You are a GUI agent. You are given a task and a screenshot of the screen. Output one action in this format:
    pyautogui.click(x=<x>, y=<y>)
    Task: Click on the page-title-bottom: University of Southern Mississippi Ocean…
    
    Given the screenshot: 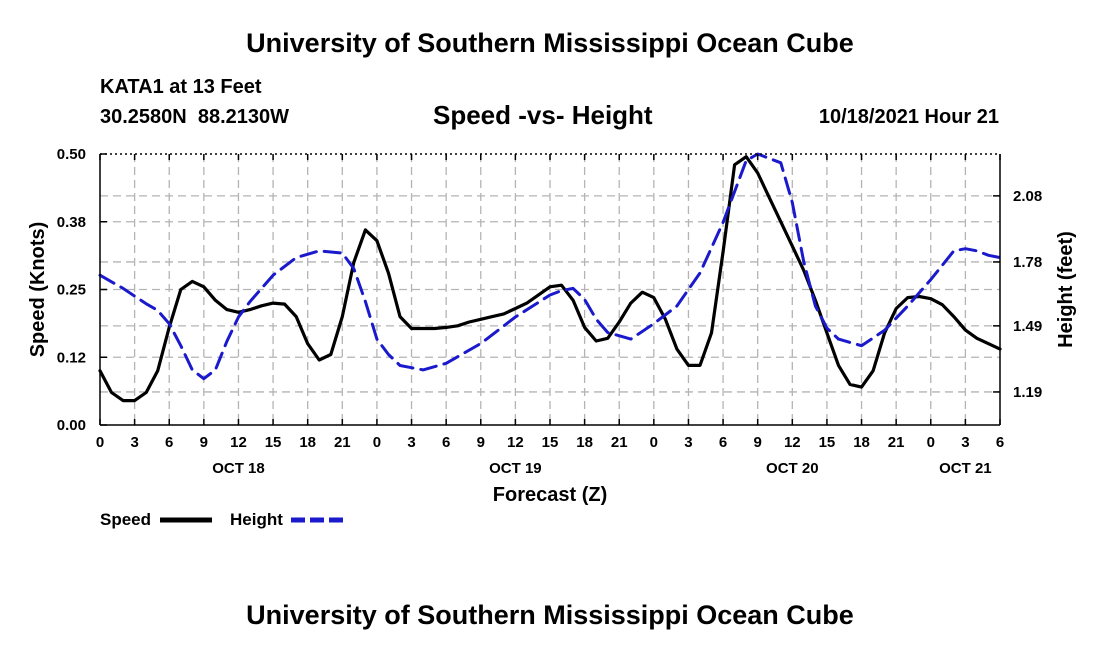 What is the action you would take?
    pyautogui.click(x=550, y=615)
    